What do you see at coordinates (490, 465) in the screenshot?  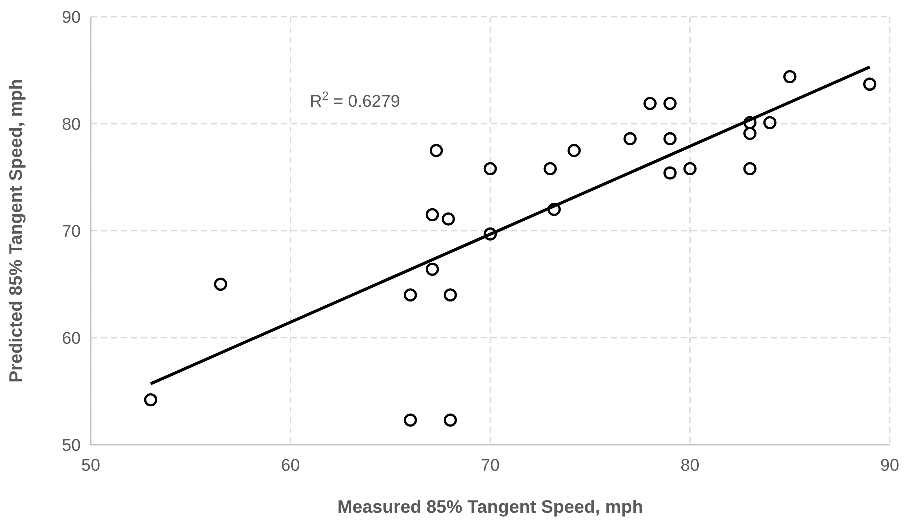 I see `x-tick-label: 70` at bounding box center [490, 465].